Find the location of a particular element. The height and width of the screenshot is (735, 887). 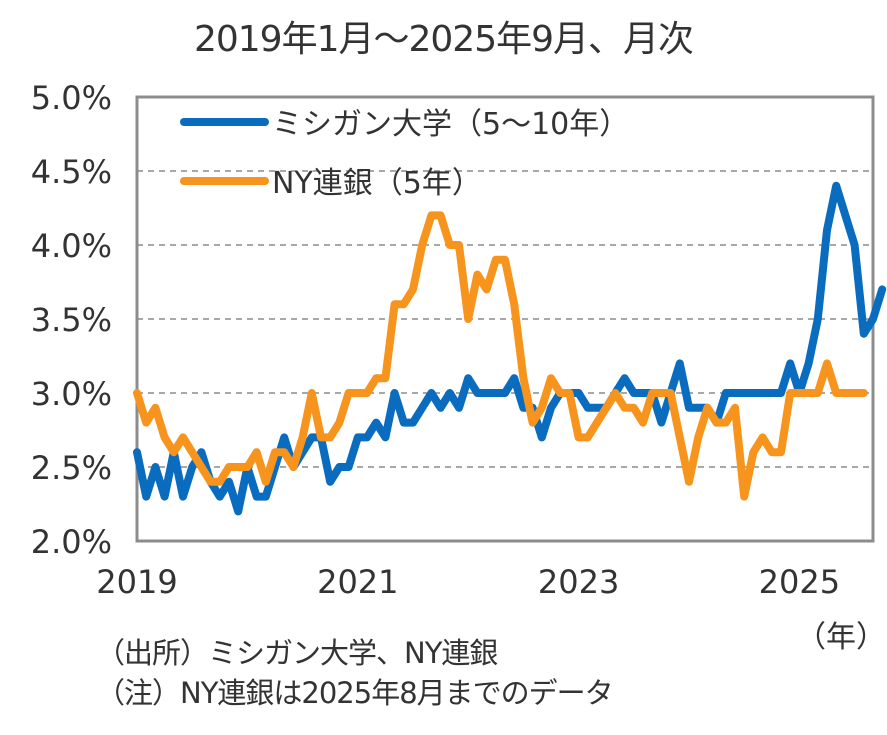

y-tick-label: 3.5% is located at coordinates (71, 320).